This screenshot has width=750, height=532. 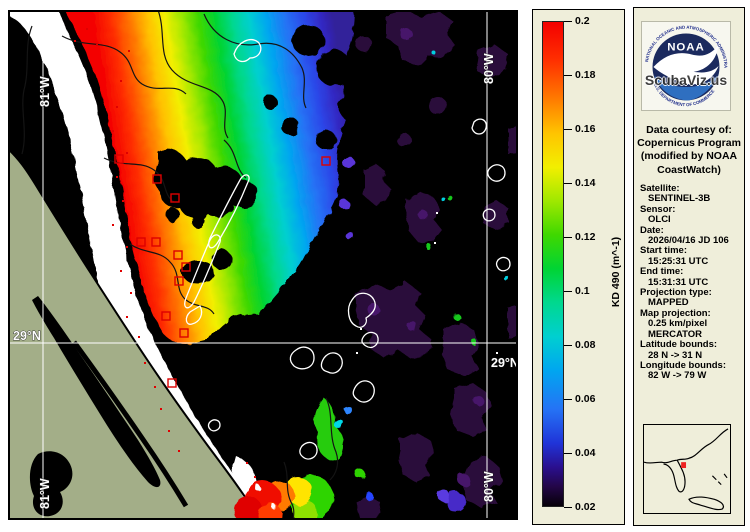 What do you see at coordinates (585, 237) in the screenshot?
I see `colorbar-tick-label: 0.12` at bounding box center [585, 237].